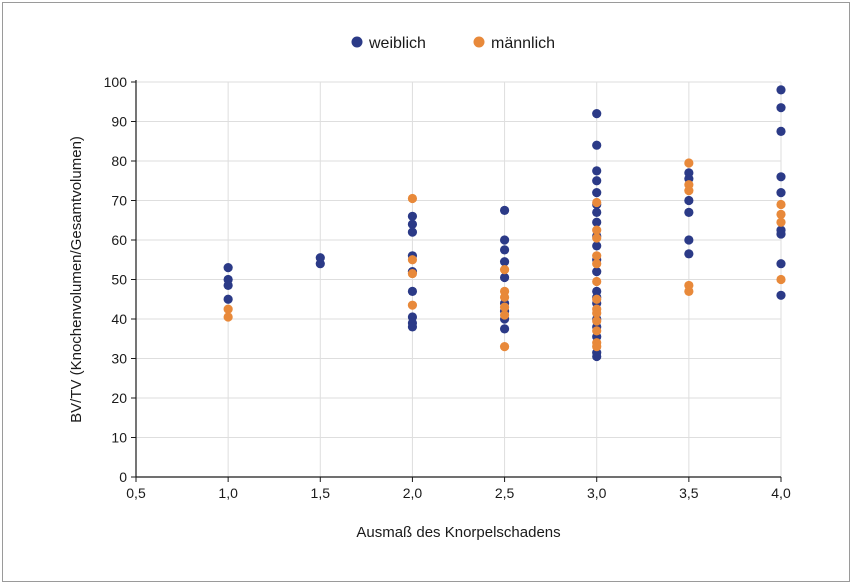 Image resolution: width=854 pixels, height=586 pixels. I want to click on x-tick-label: 3,0, so click(597, 493).